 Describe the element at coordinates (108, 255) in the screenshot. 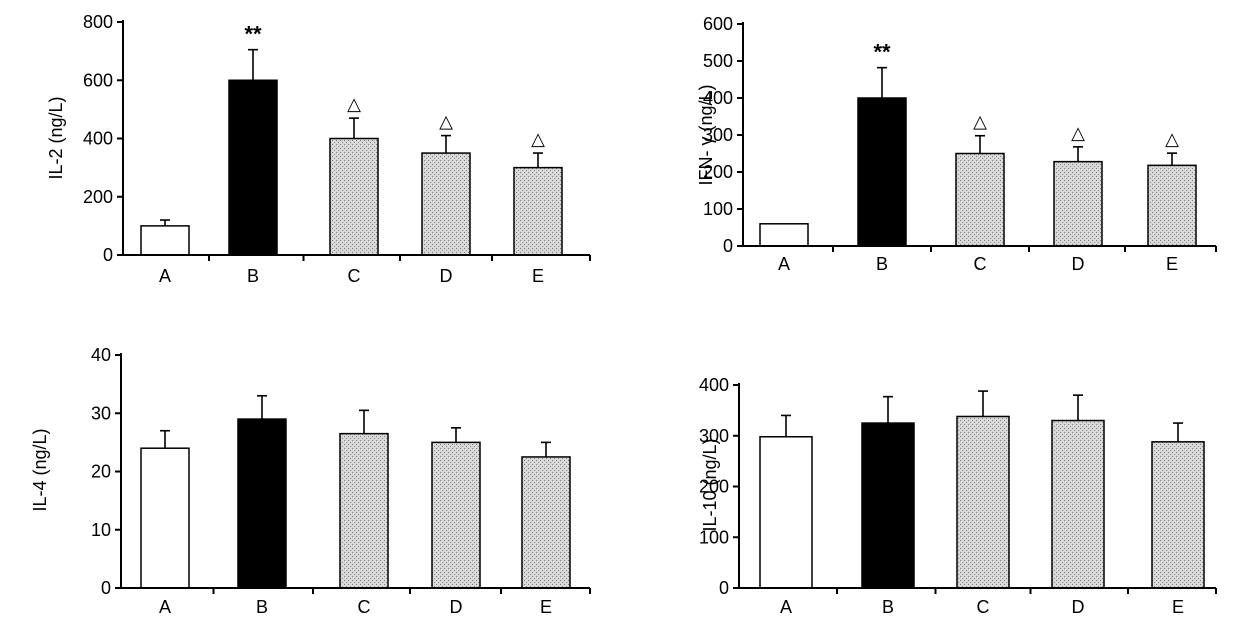

I see `il2-y-tick-label: 0` at that location.